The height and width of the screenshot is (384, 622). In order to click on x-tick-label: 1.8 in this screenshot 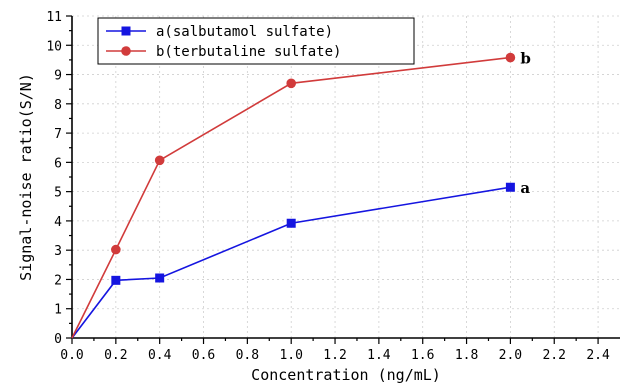, I will do `click(466, 355)`.